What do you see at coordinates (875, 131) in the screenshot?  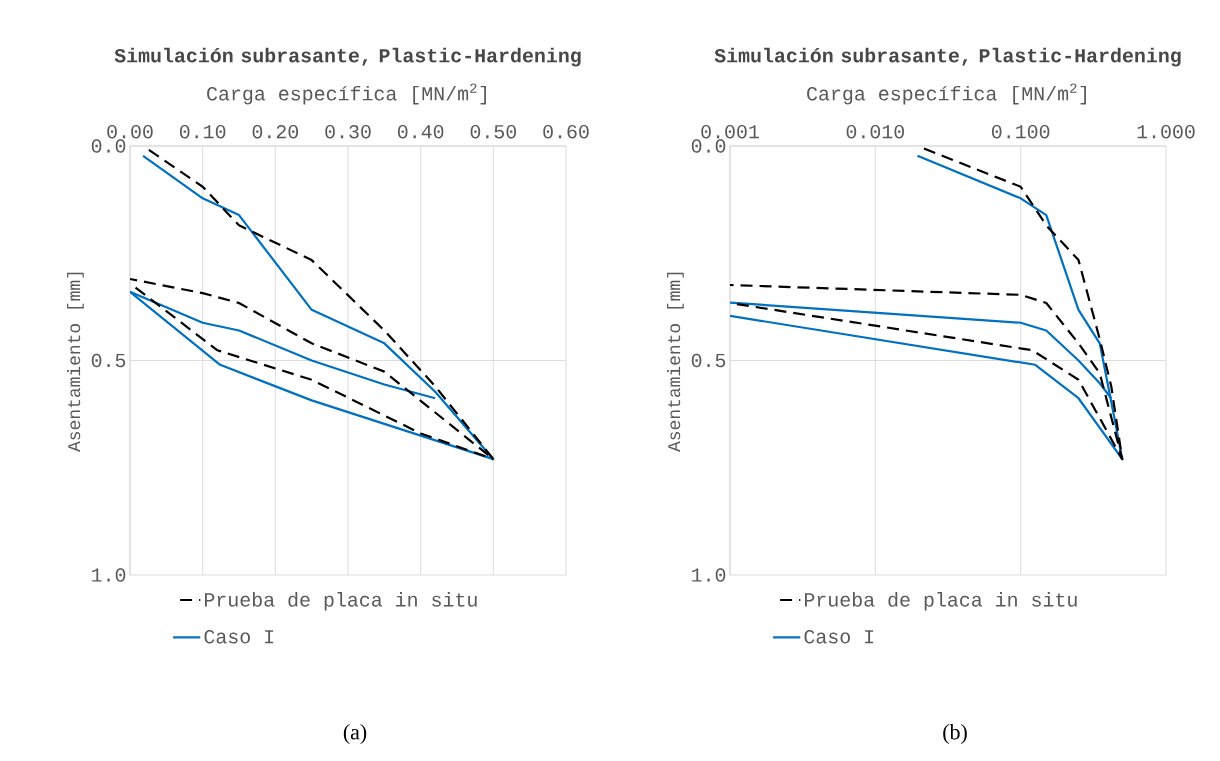 I see `x-tick-label: 0.010` at bounding box center [875, 131].